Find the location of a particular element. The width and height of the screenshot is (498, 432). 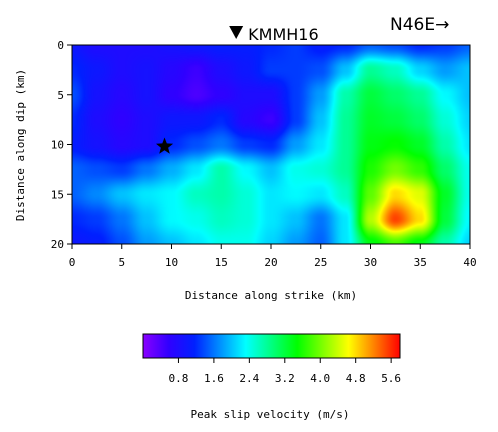

y-axis-label: Distance along dip (km) is located at coordinates (20, 145).